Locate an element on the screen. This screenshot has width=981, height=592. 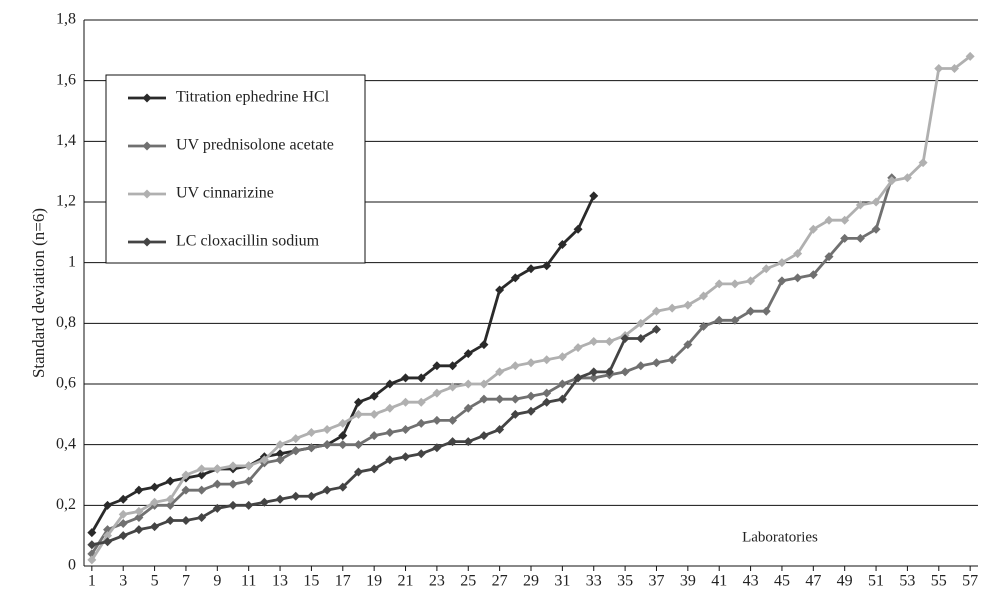
legend-label: UV prednisolone acetate is located at coordinates (255, 145).